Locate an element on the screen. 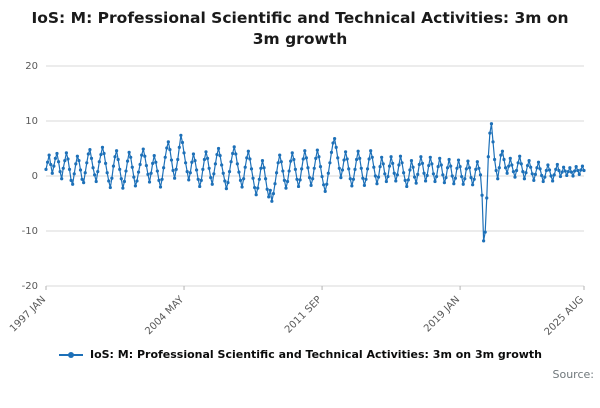  y-tick-label: -20 is located at coordinates (30, 286).